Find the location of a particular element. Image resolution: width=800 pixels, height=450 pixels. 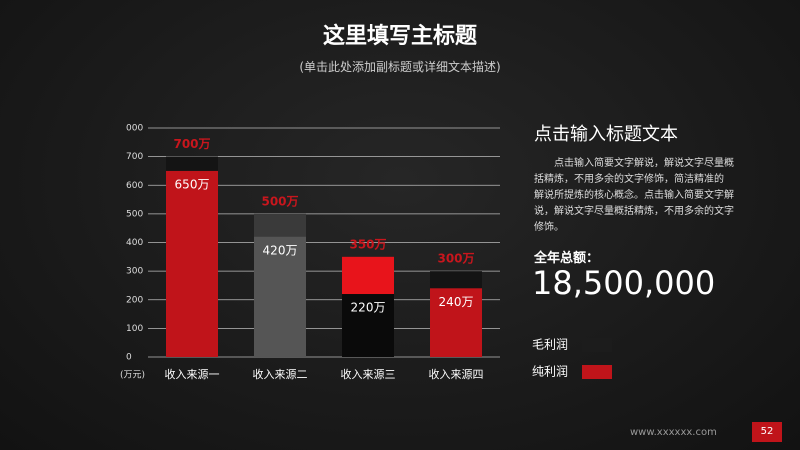

side-heading: 点击输入标题文本 is located at coordinates (606, 134).